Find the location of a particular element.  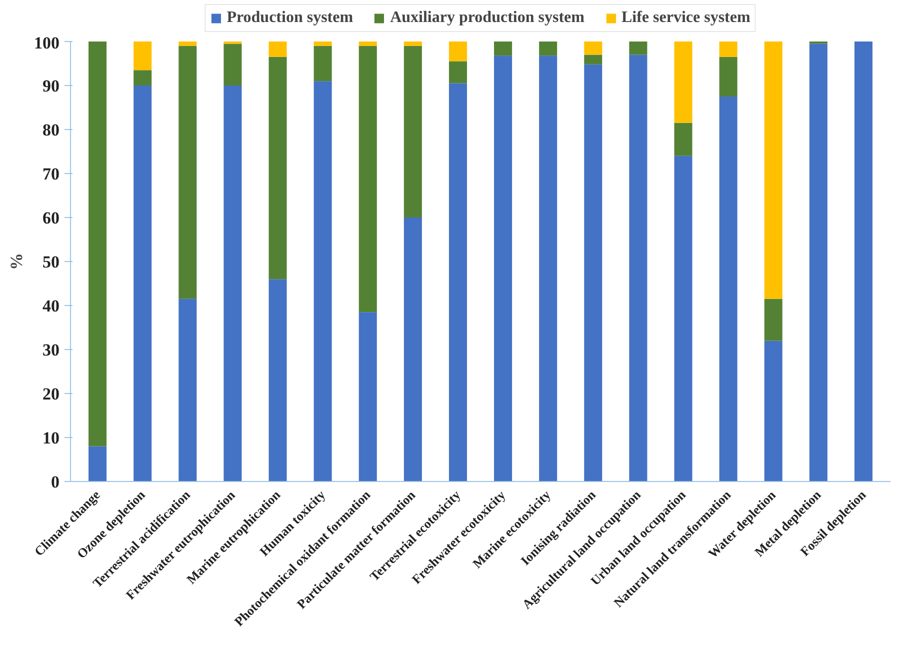

y-tick-label: 90 is located at coordinates (51, 86).